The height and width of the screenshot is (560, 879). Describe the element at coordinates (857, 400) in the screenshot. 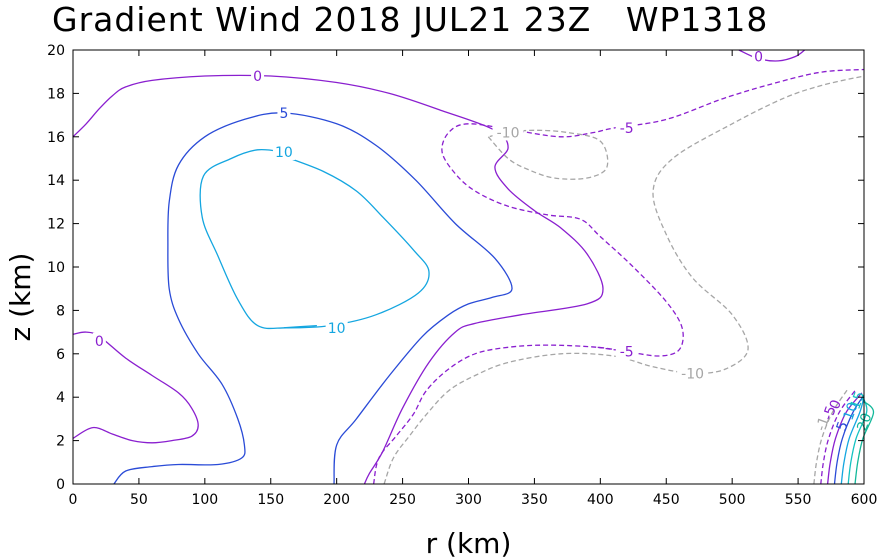

I see `edge-contour-label: 15` at that location.